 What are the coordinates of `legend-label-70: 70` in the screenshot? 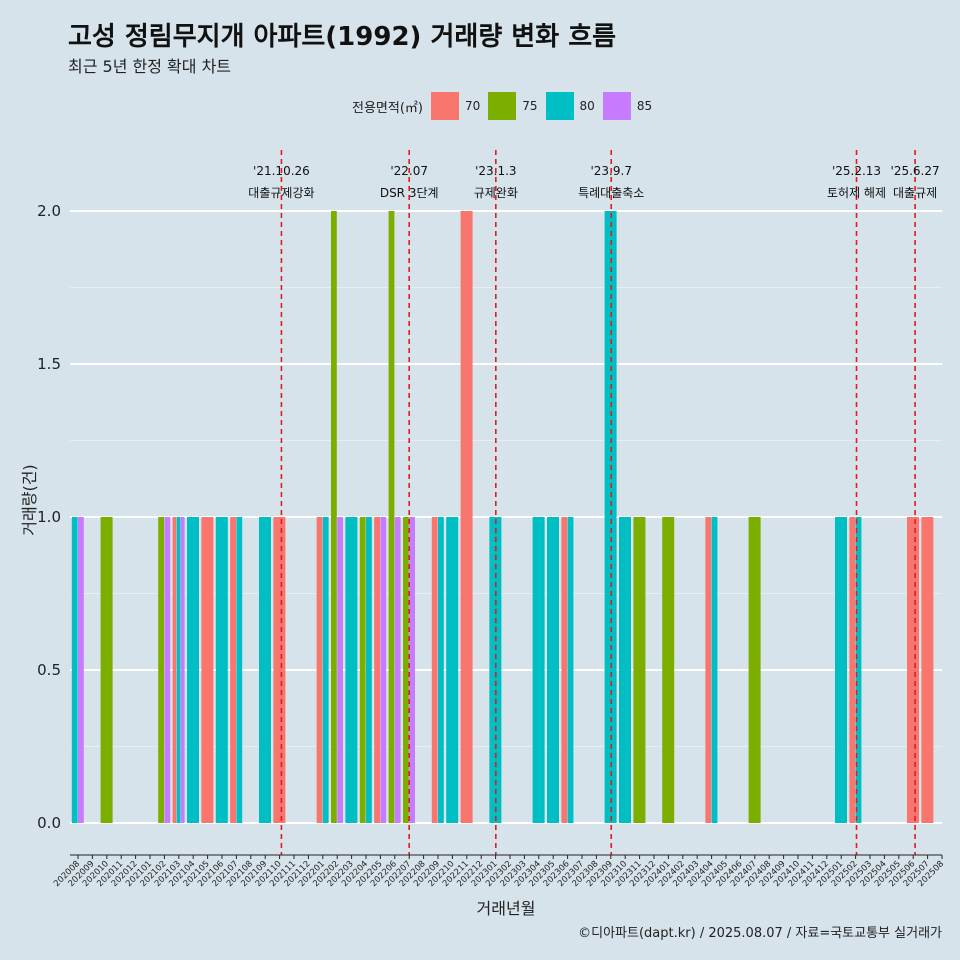 It's located at (472, 106).